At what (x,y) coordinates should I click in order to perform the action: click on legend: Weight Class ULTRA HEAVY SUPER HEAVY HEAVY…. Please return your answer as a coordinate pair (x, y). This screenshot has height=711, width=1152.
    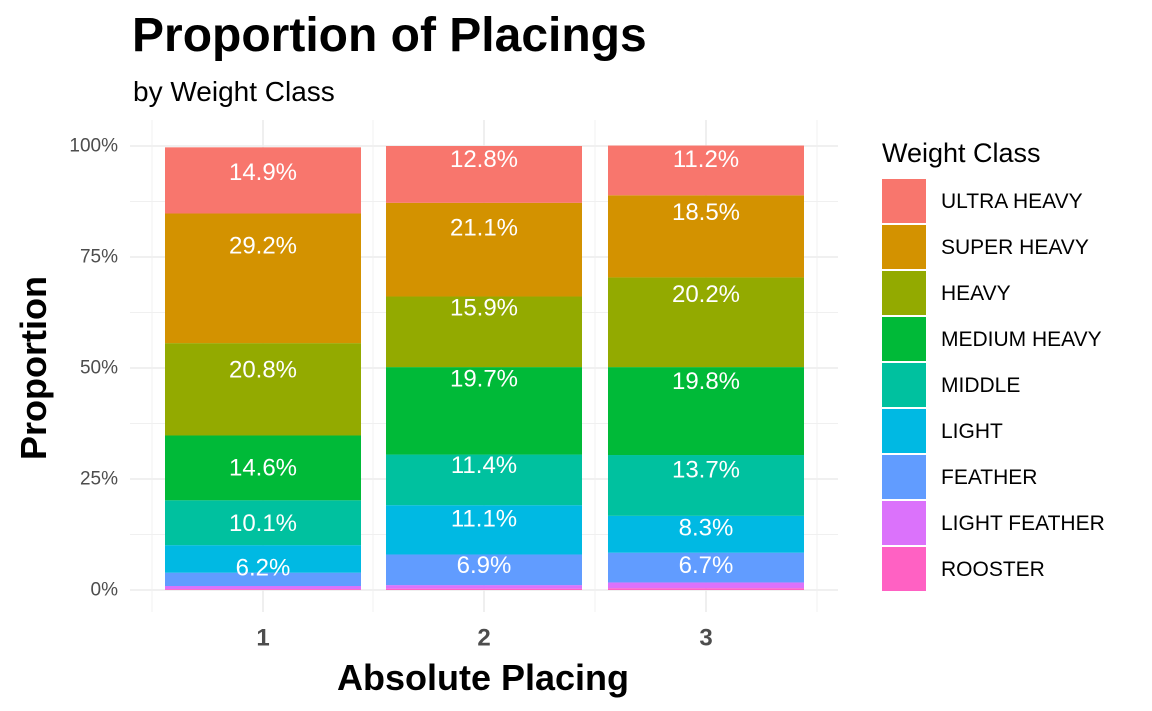
    Looking at the image, I should click on (993, 365).